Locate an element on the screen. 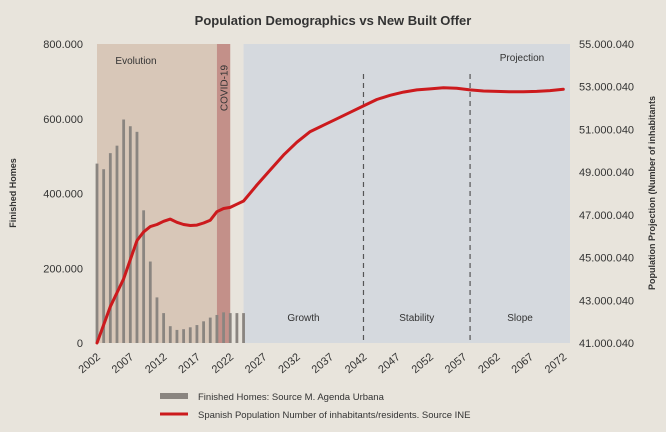 The width and height of the screenshot is (666, 432). x-tick-label: 2062 is located at coordinates (489, 363).